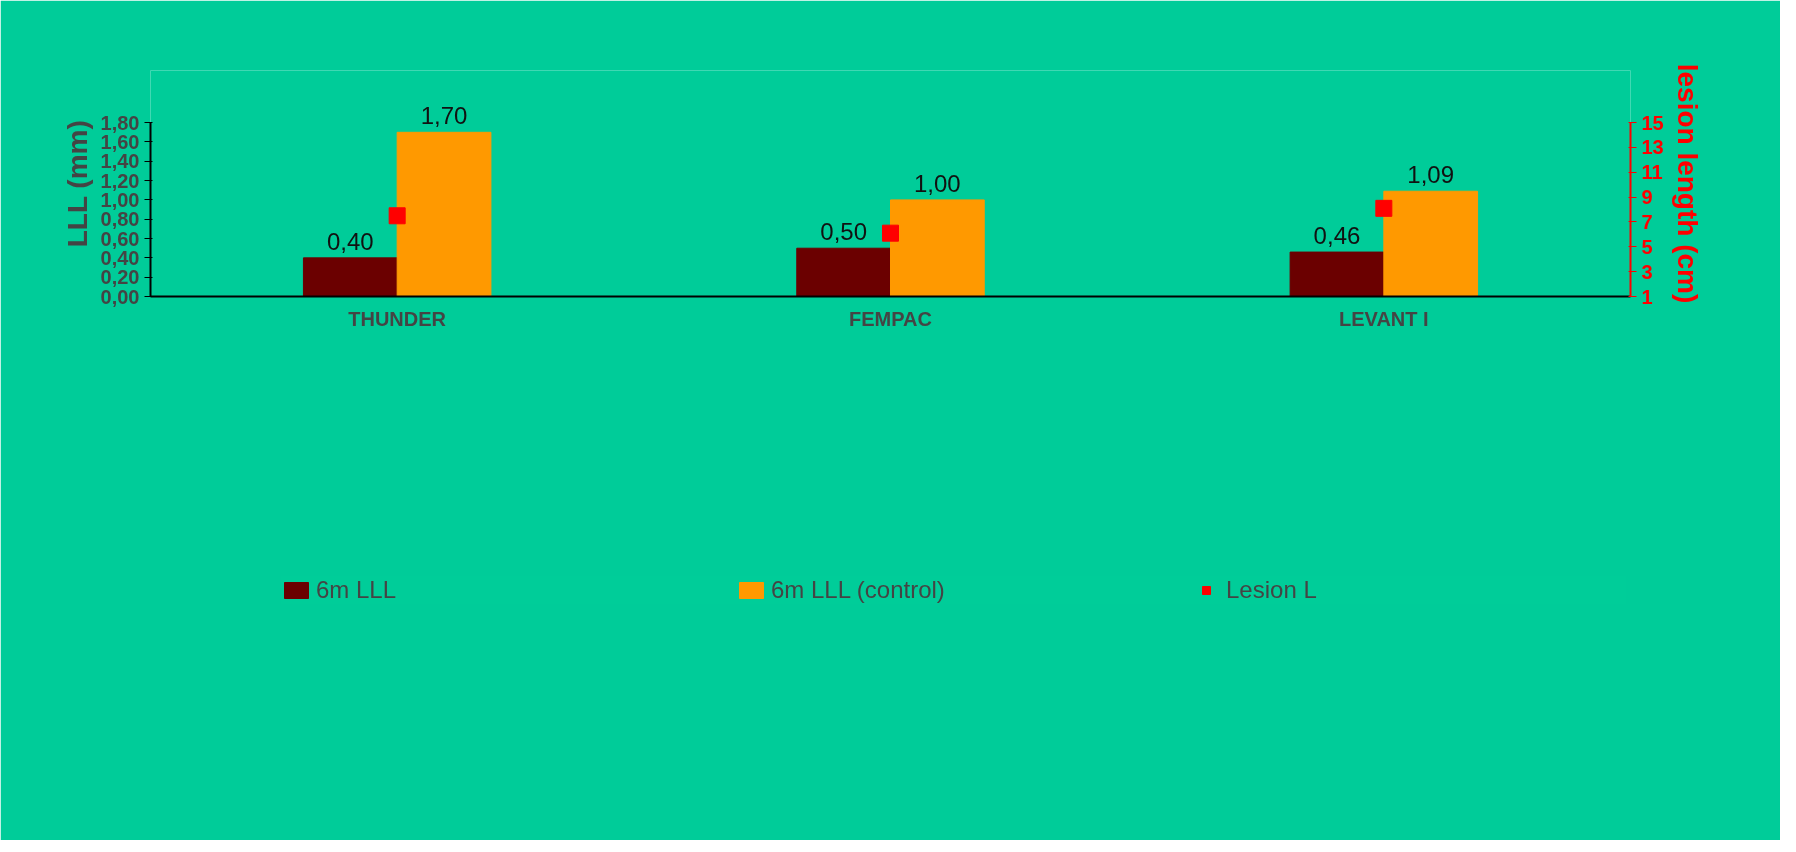 This screenshot has width=1796, height=852. I want to click on legend-label: 6m LLL (control), so click(858, 590).